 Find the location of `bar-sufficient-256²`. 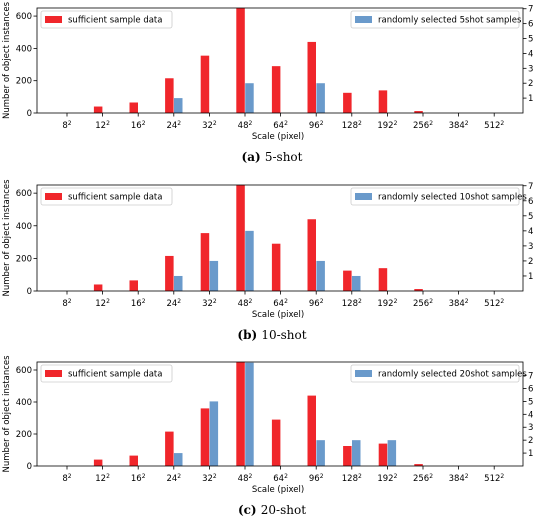

bar-sufficient-256² is located at coordinates (418, 290).